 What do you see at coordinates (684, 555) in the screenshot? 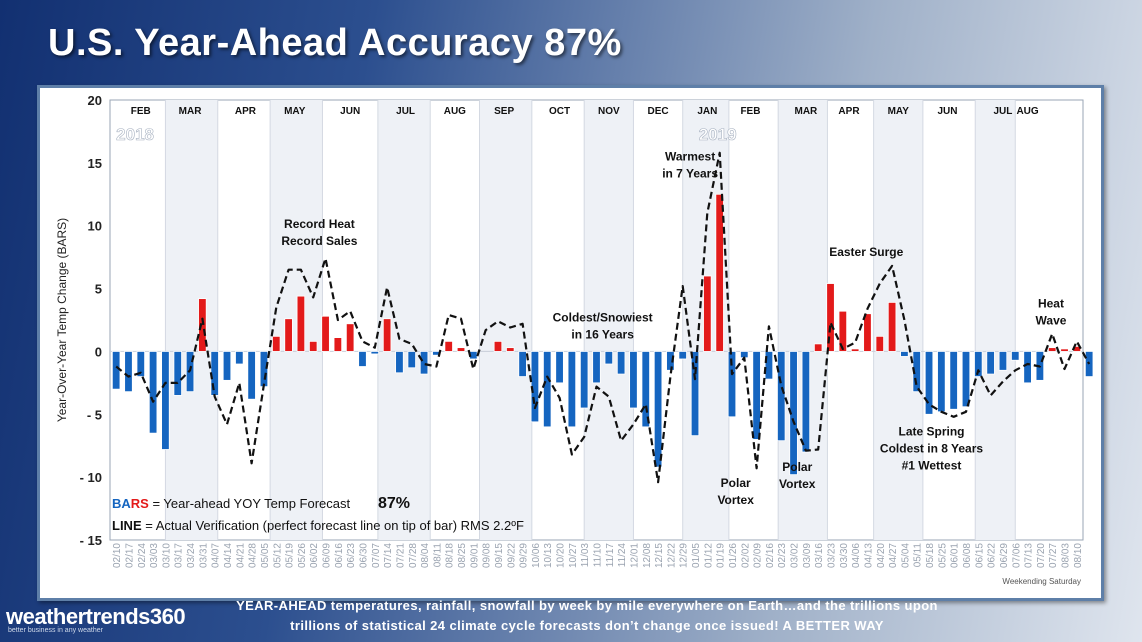
I see `x-tick-label: 12/29` at bounding box center [684, 555].